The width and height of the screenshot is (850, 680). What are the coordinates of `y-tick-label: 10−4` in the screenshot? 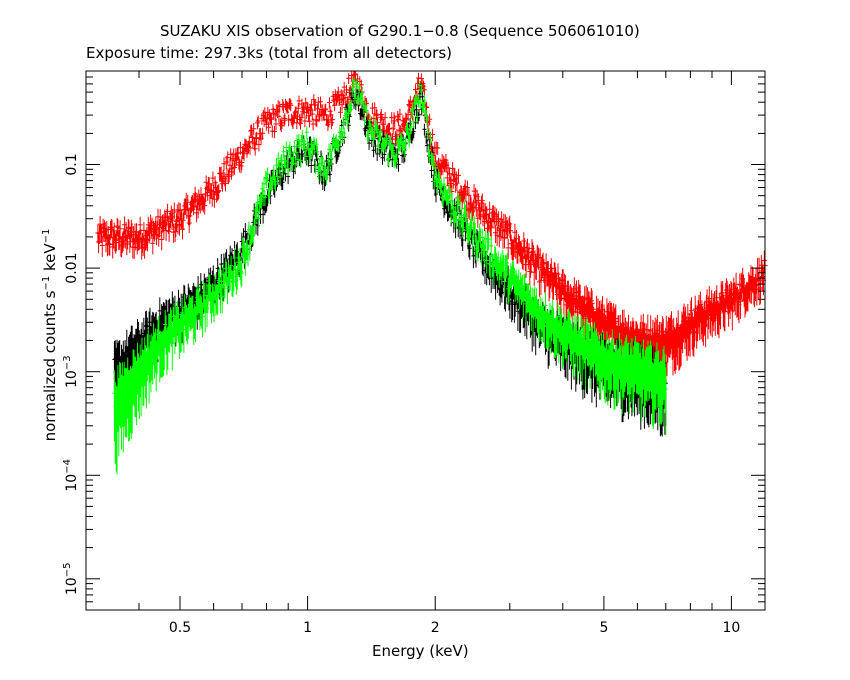 It's located at (71, 475).